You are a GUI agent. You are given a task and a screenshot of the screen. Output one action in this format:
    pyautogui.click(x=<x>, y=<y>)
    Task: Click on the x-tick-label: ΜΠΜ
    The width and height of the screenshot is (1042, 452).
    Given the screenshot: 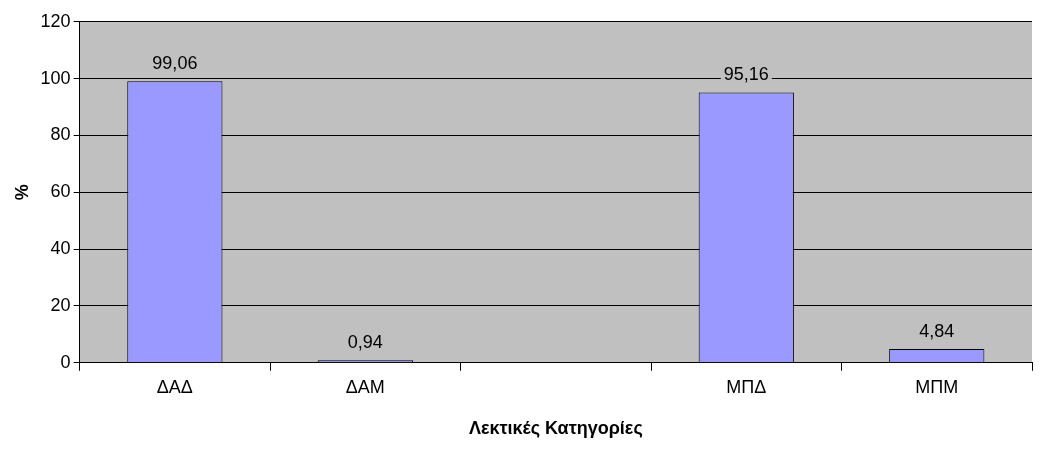 What is the action you would take?
    pyautogui.click(x=937, y=386)
    